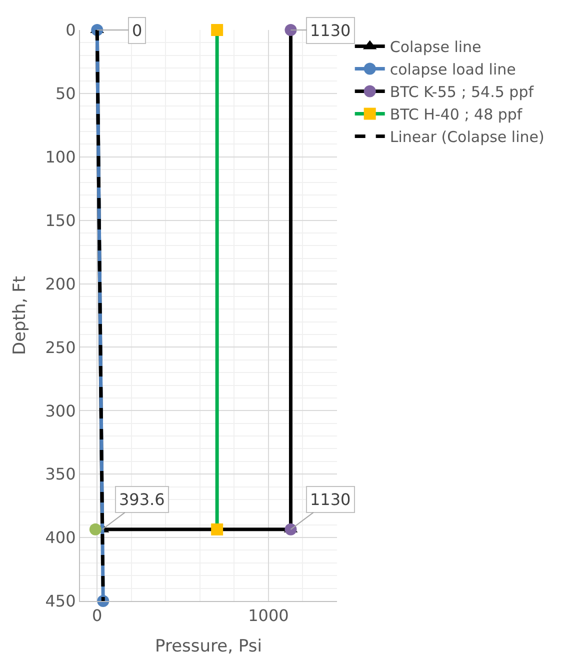 This screenshot has width=562, height=671. I want to click on y-tick-label: 200, so click(60, 284).